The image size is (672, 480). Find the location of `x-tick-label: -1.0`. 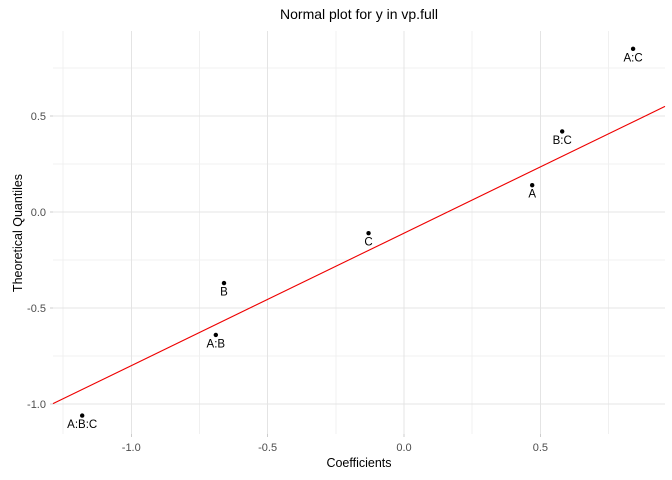

x-tick-label: -1.0 is located at coordinates (131, 448).